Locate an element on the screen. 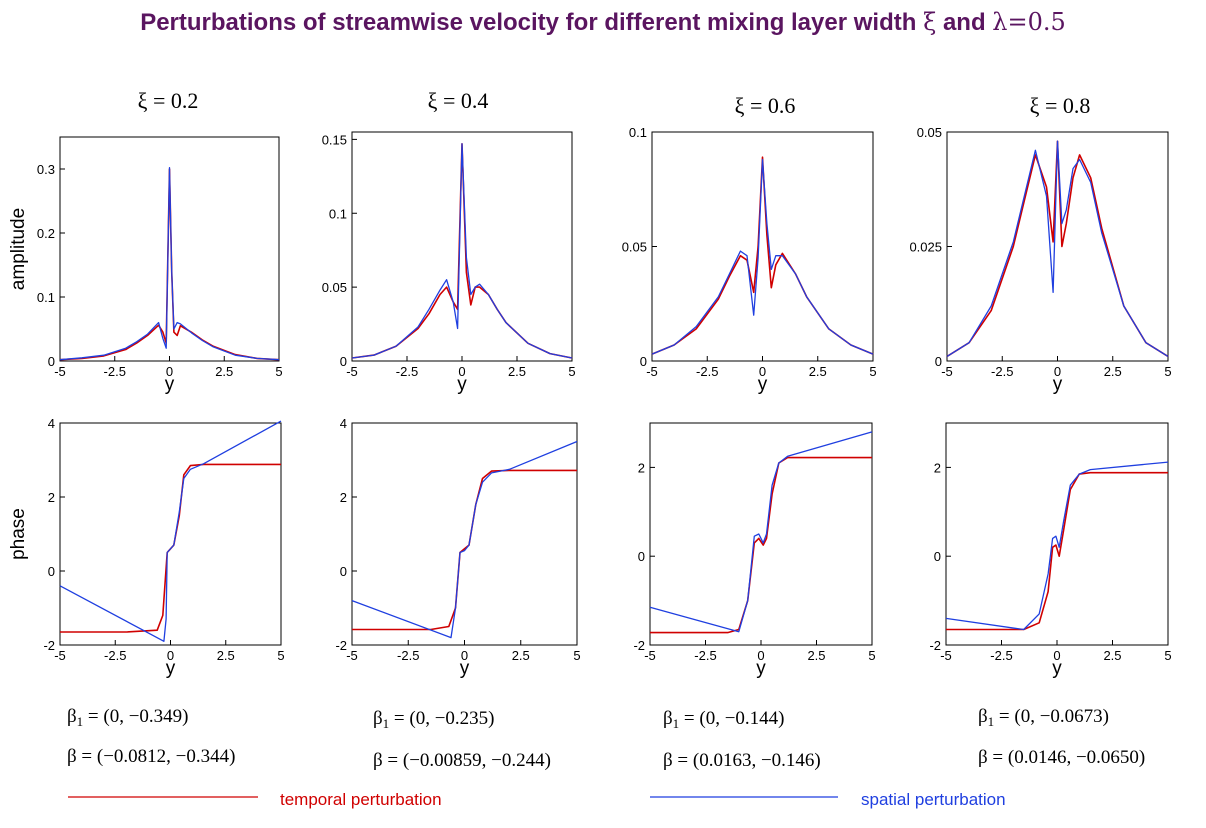 The width and height of the screenshot is (1206, 828). amplitude-3-xtick-label: -5 is located at coordinates (652, 371).